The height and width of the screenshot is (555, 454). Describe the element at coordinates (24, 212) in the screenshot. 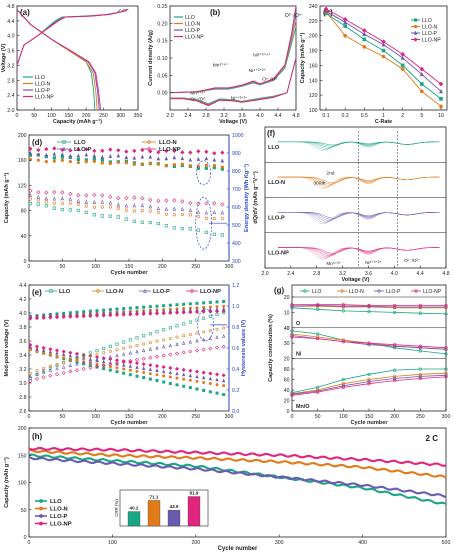

I see `y-tick-label: 80` at that location.